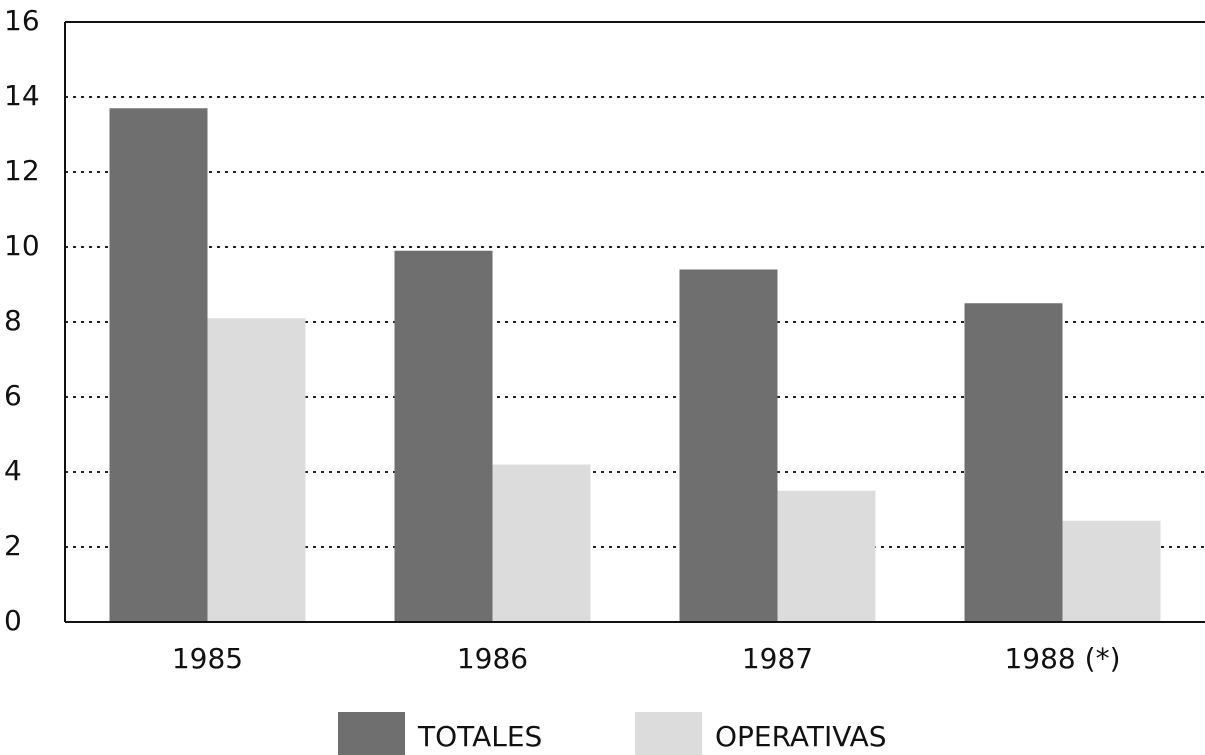 The image size is (1205, 755). Describe the element at coordinates (207, 658) in the screenshot. I see `x-tick-label: 1985` at that location.